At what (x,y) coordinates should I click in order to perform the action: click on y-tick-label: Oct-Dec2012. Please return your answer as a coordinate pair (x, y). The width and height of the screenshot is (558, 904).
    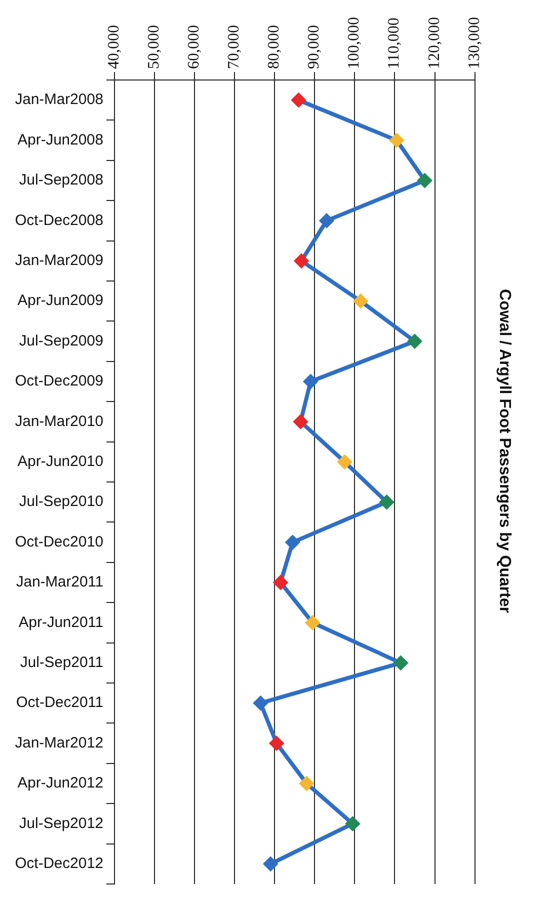
    Looking at the image, I should click on (59, 863).